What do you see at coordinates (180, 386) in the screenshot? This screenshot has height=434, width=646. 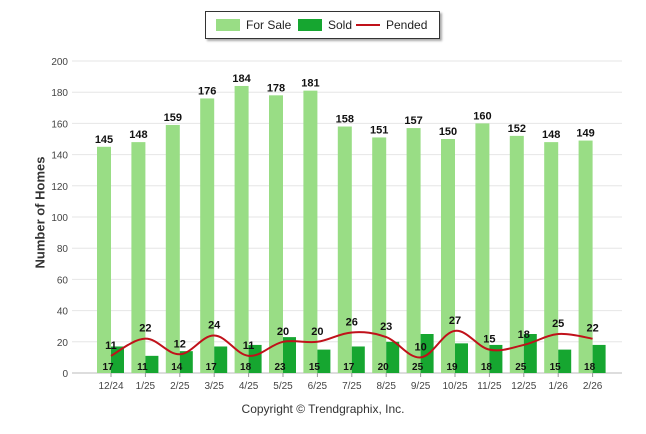 I see `x-tick-label: 2/25` at bounding box center [180, 386].